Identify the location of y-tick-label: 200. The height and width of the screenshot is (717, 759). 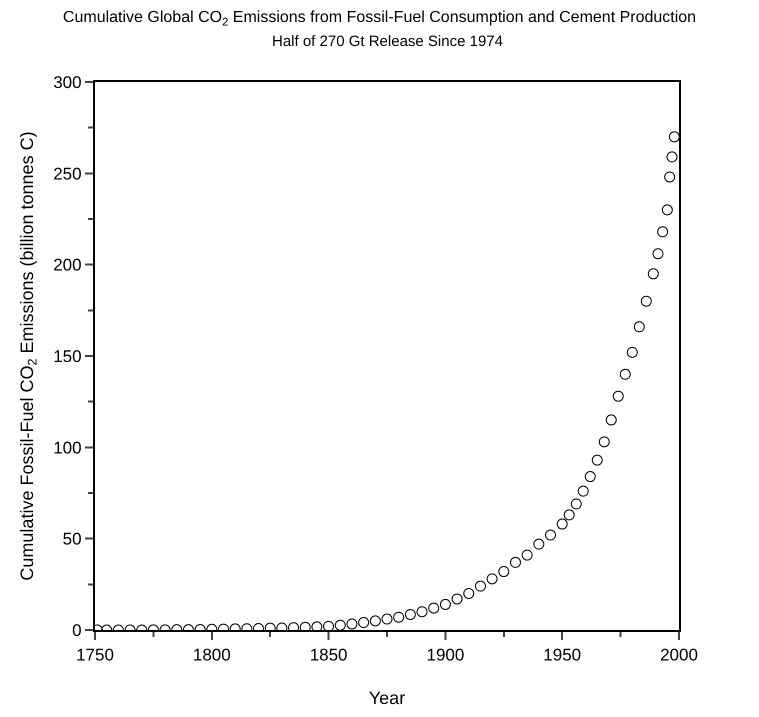
(67, 265).